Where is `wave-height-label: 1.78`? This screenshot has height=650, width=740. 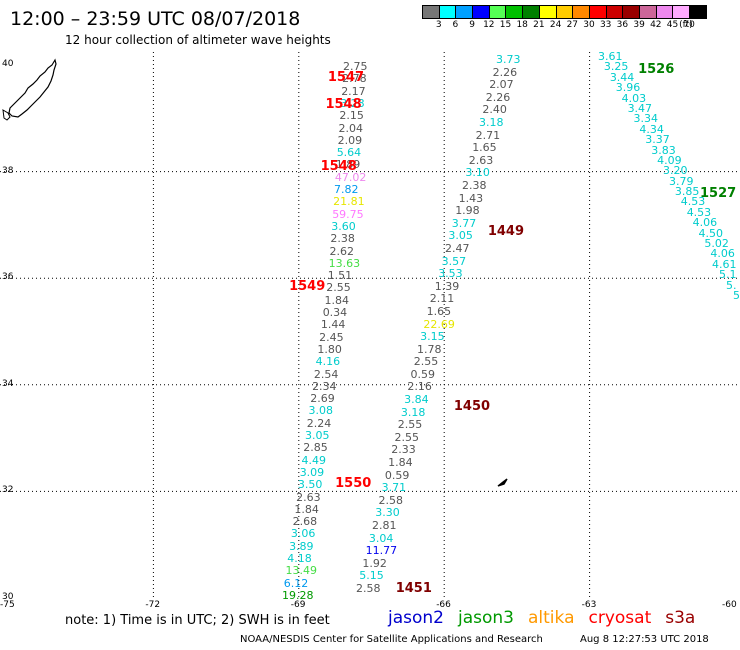
wave-height-label: 1.78 is located at coordinates (429, 349).